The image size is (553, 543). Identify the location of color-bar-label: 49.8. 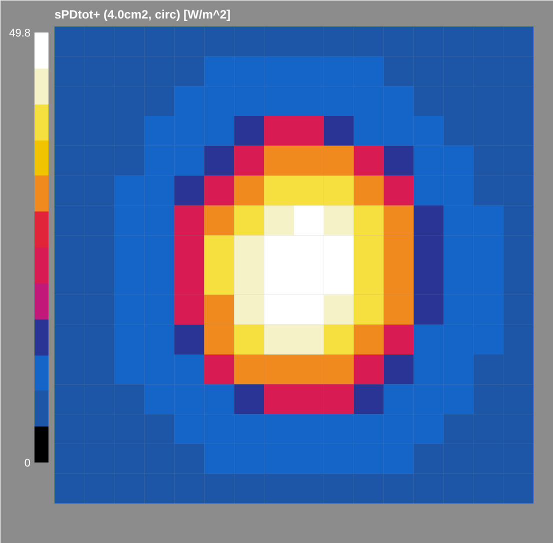
(20, 34).